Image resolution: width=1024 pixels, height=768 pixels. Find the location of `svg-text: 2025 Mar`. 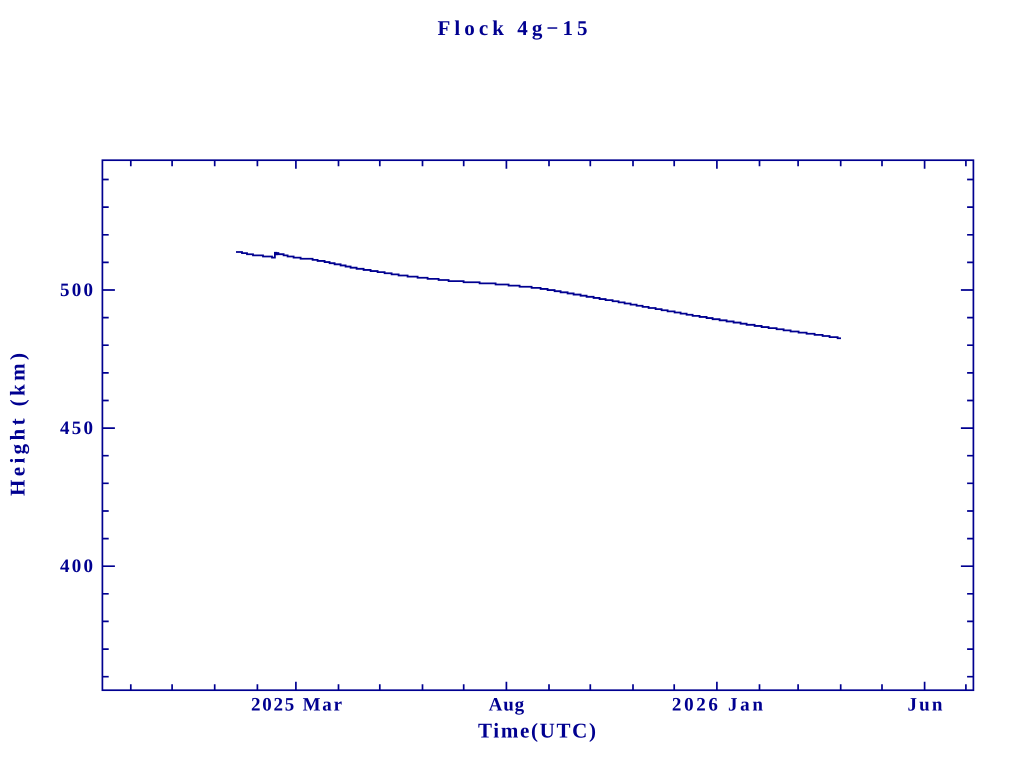

svg-text: 2025 Mar is located at coordinates (297, 704).